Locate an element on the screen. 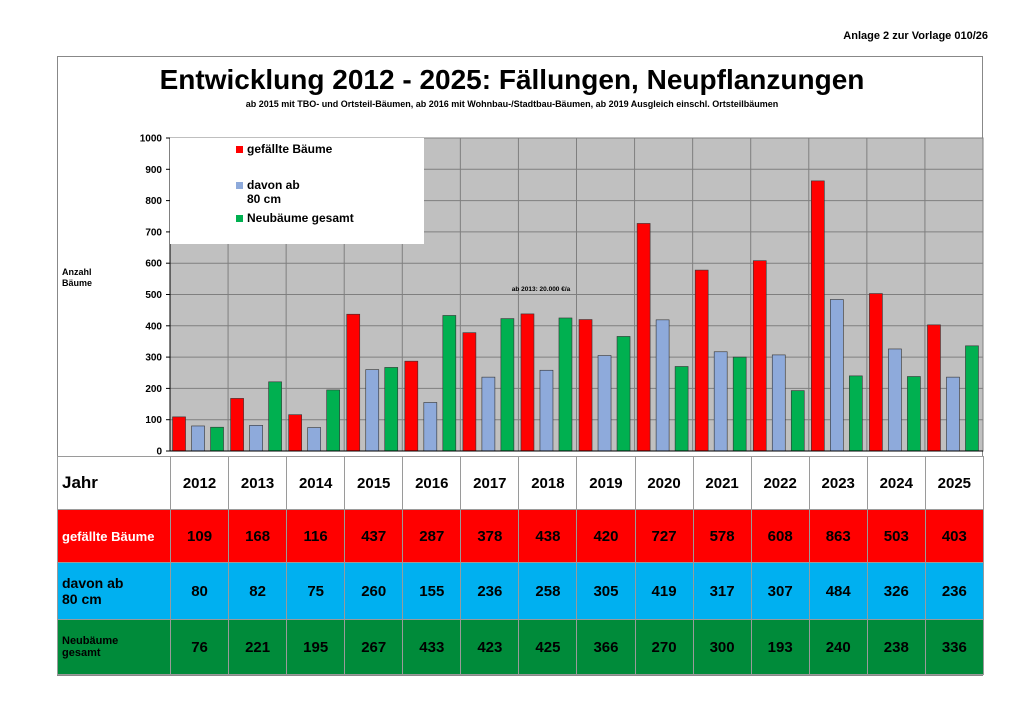  felled-cell: 168 is located at coordinates (258, 536).